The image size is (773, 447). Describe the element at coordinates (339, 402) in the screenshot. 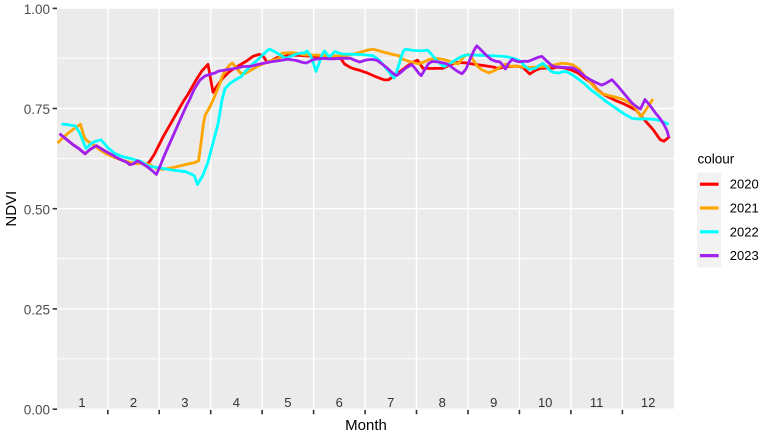

I see `svg-text: 6` at that location.